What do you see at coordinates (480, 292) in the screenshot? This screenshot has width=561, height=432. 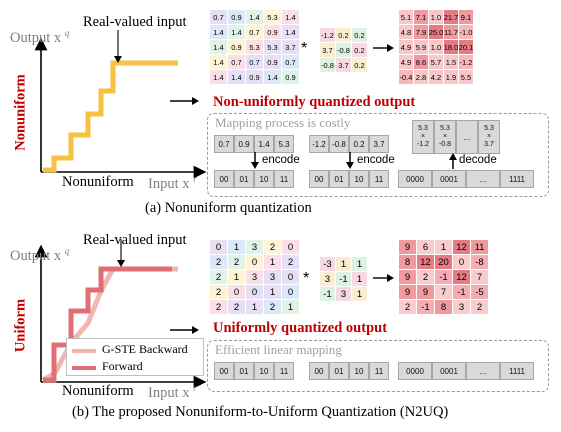 I see `matrix-cell: -5` at bounding box center [480, 292].